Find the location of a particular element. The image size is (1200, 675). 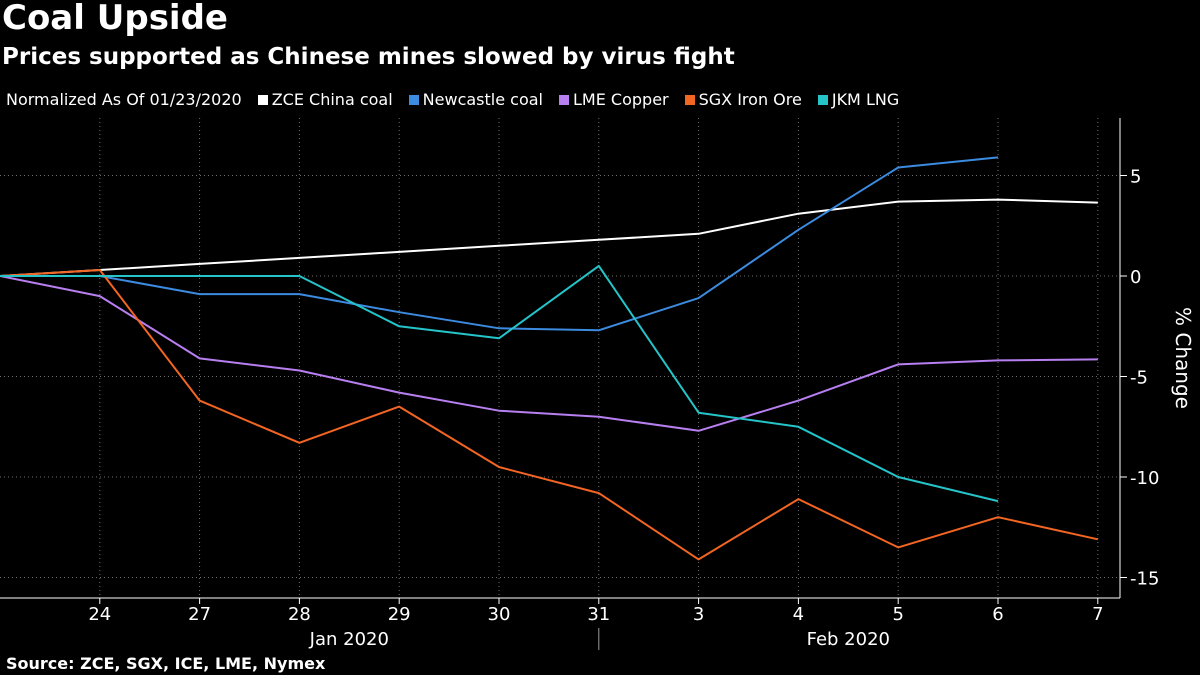

legend-label-lng: JKM LNG is located at coordinates (865, 99).